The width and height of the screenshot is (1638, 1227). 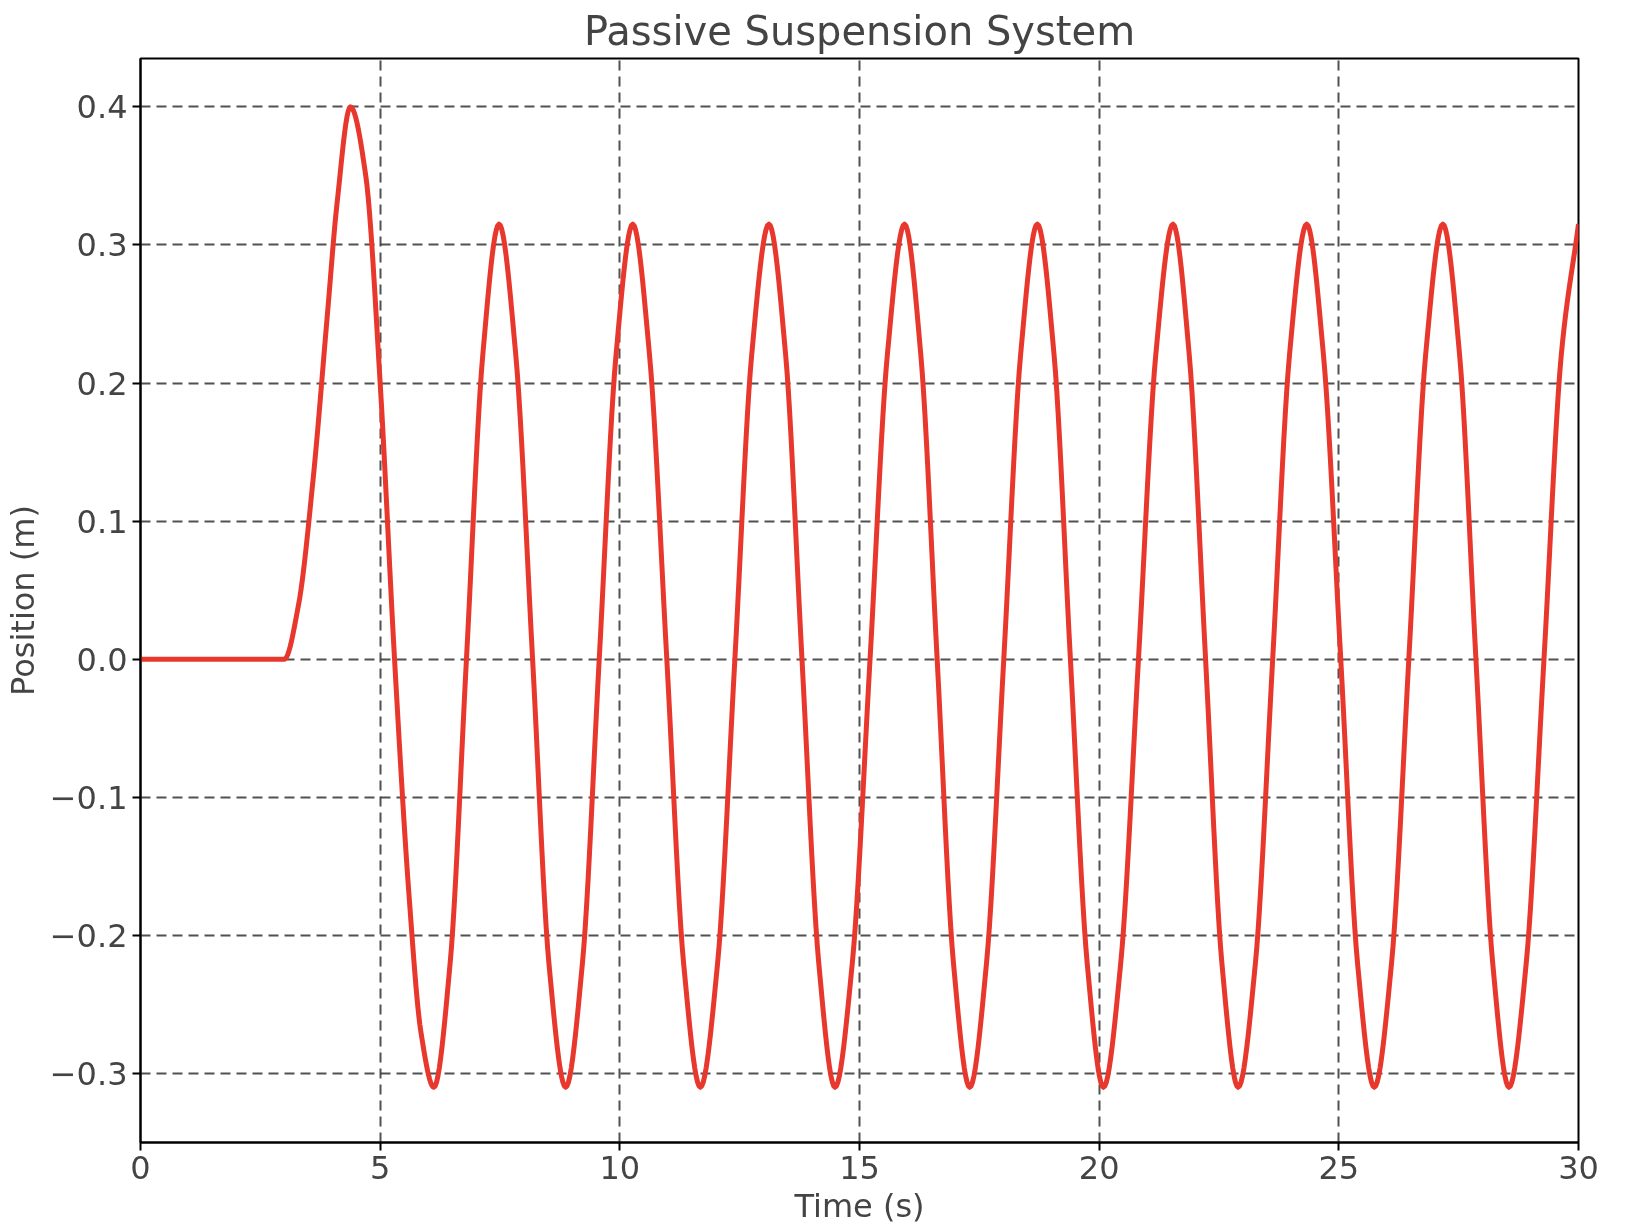 What do you see at coordinates (22, 600) in the screenshot?
I see `y-axis-title: Position (m)` at bounding box center [22, 600].